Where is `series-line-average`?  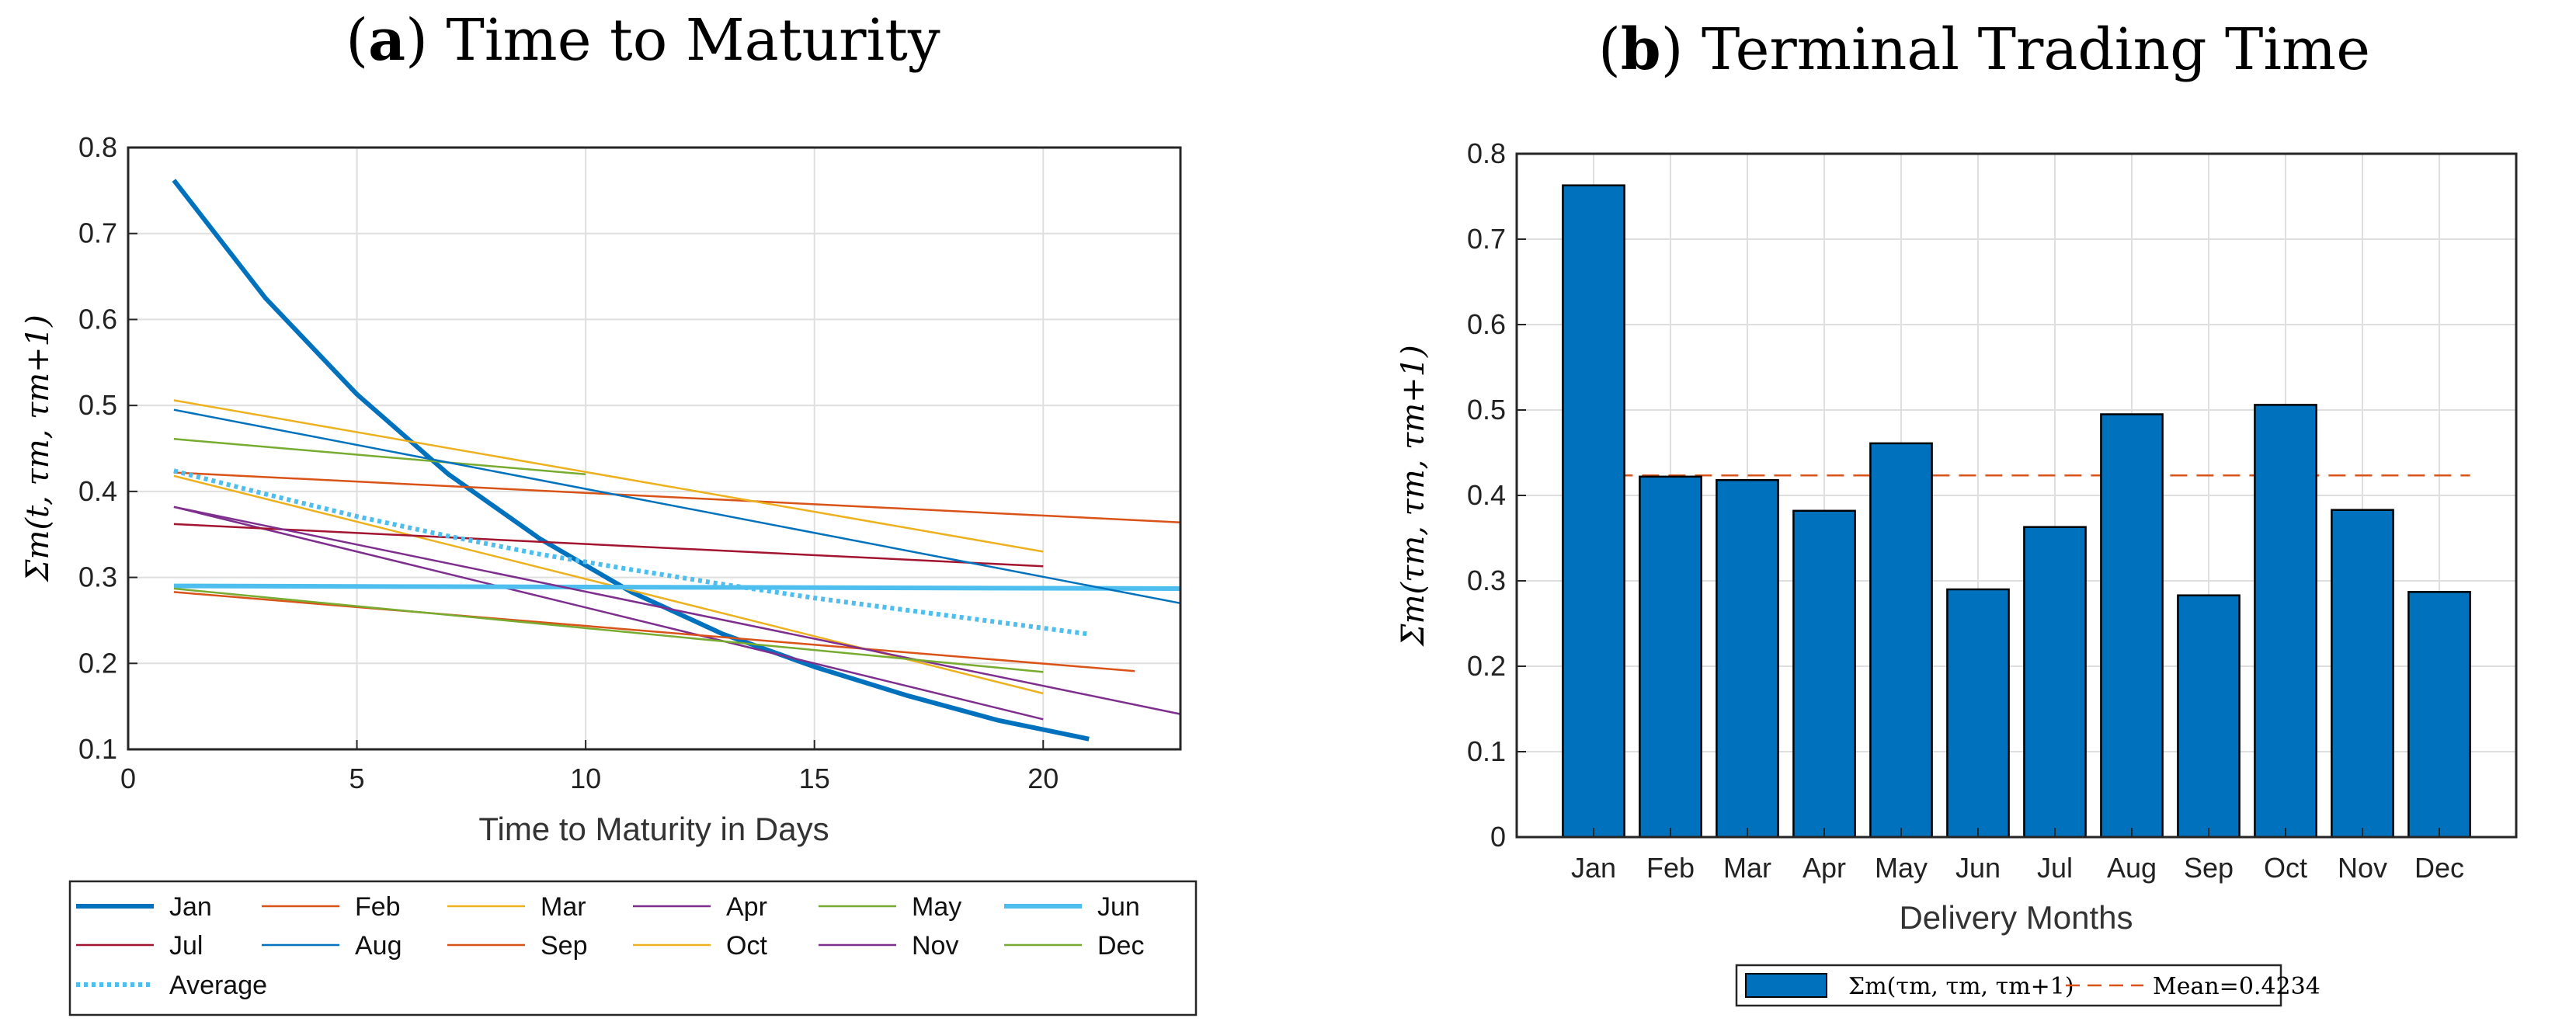
series-line-average is located at coordinates (631, 552).